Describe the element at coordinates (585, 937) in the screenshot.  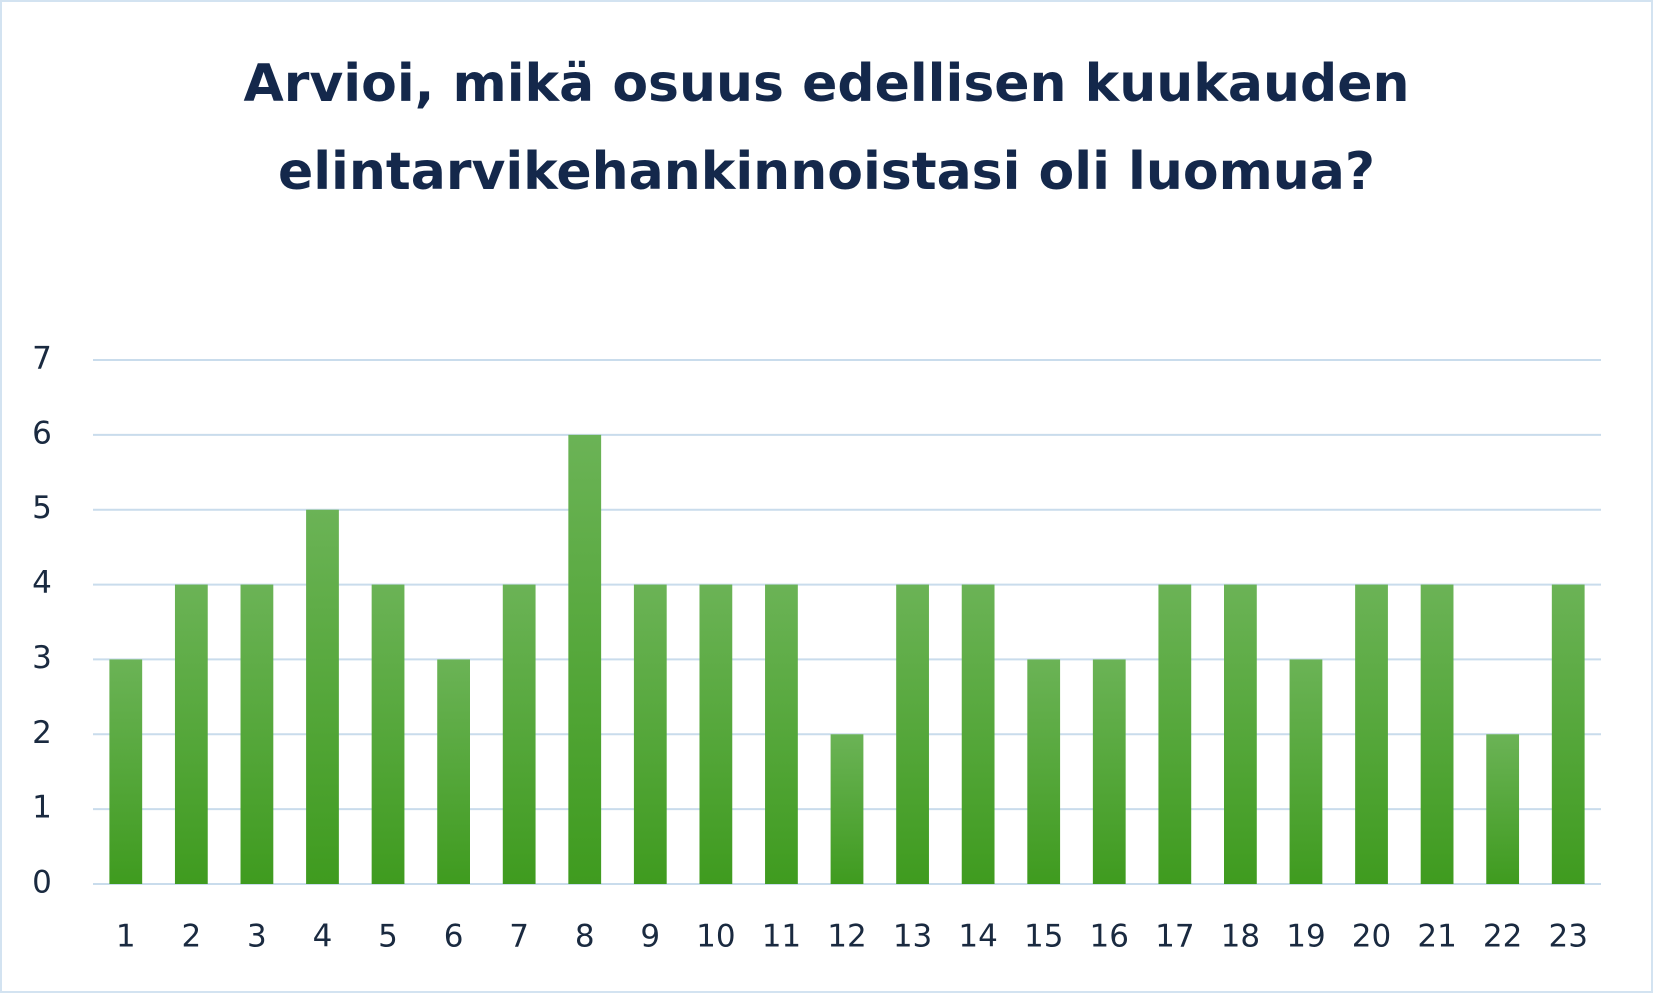
I see `x-tick-label: 8` at that location.